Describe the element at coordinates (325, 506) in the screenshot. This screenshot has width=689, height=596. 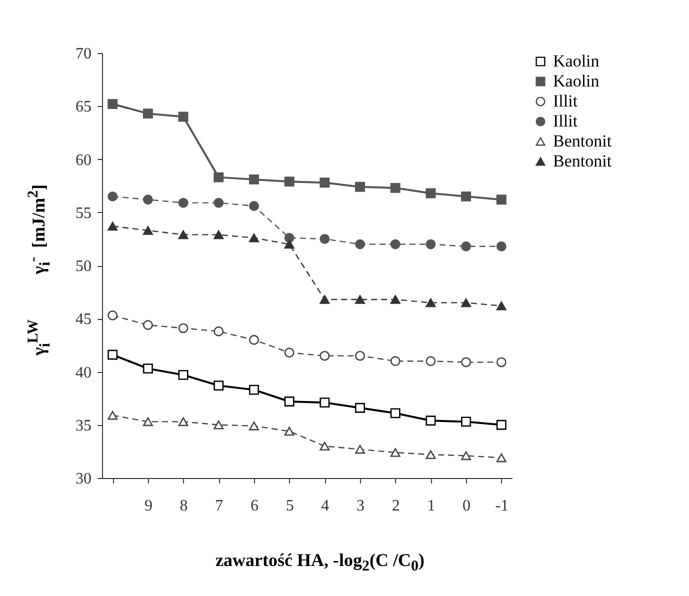
I see `x-tick-label: 4` at that location.